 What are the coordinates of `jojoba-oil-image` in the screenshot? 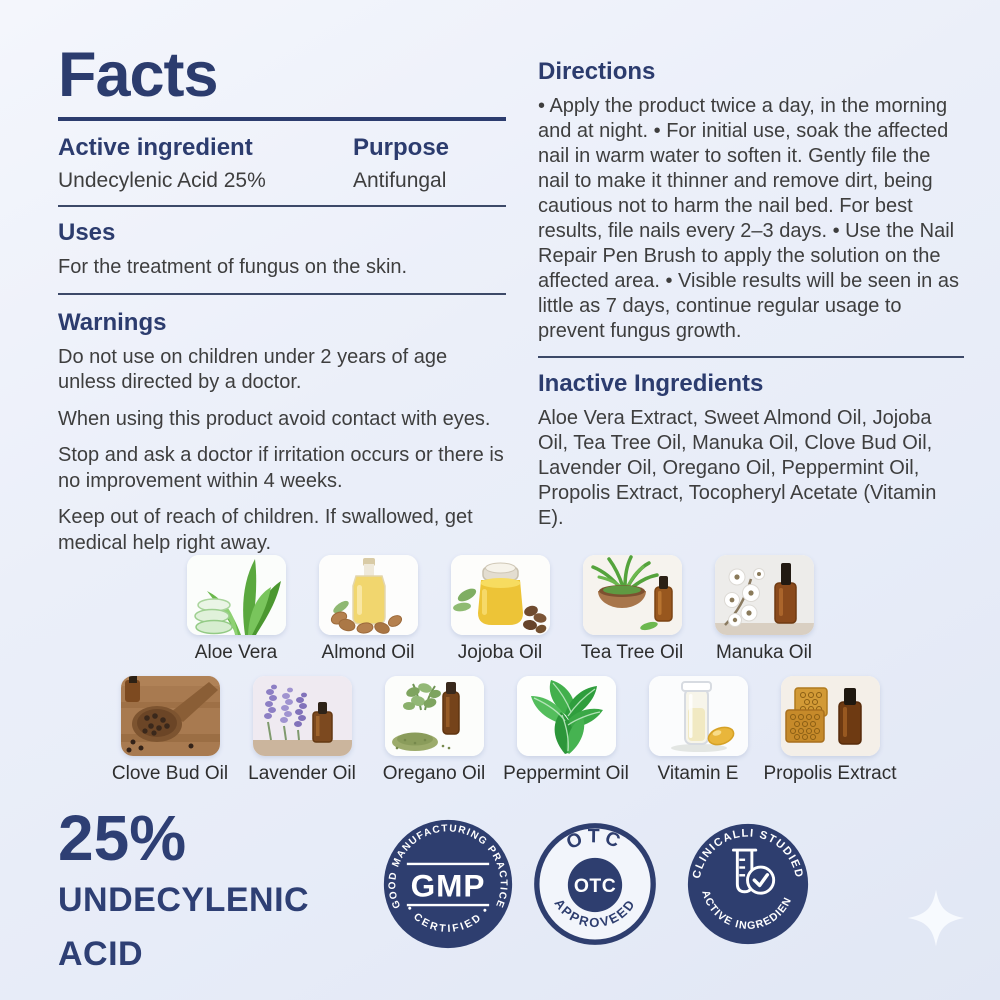 It's located at (500, 595).